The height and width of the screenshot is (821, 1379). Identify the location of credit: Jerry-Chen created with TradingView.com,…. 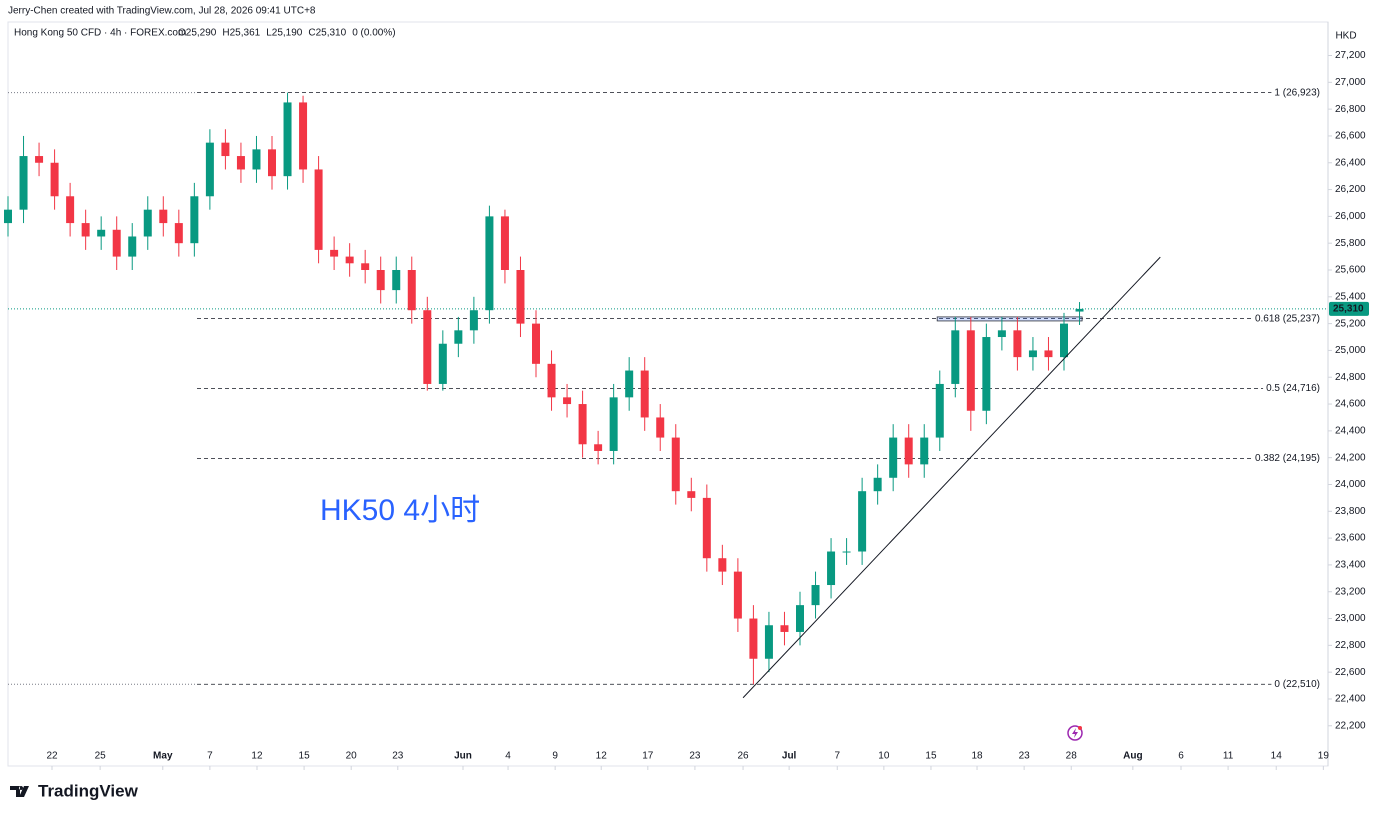
(162, 11).